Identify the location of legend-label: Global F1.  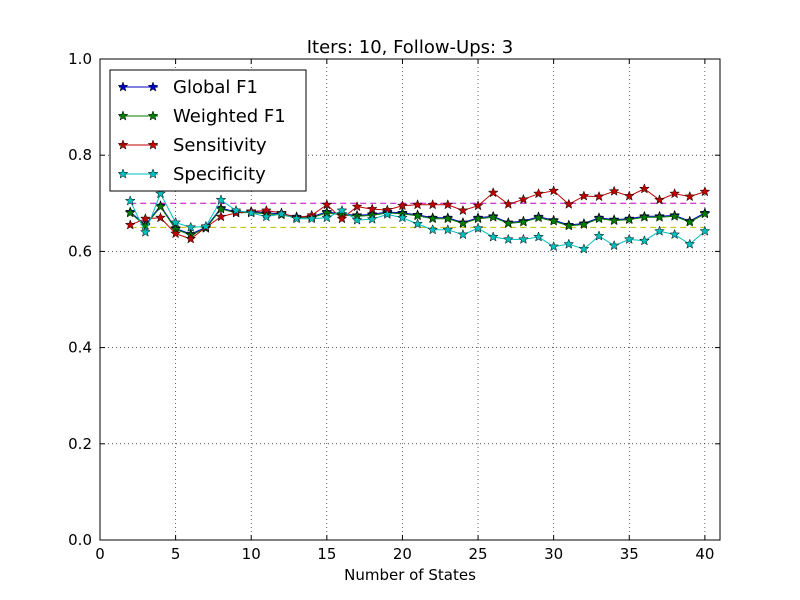
(215, 87).